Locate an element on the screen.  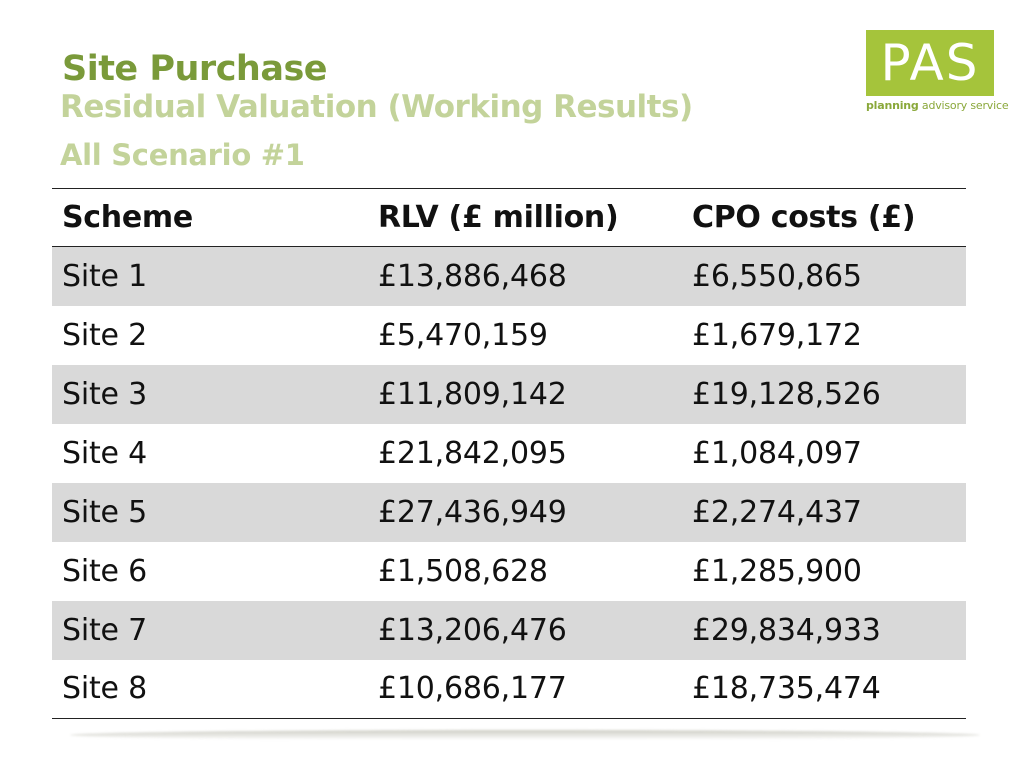
pas-logo: PAS planning advisory service is located at coordinates (937, 71).